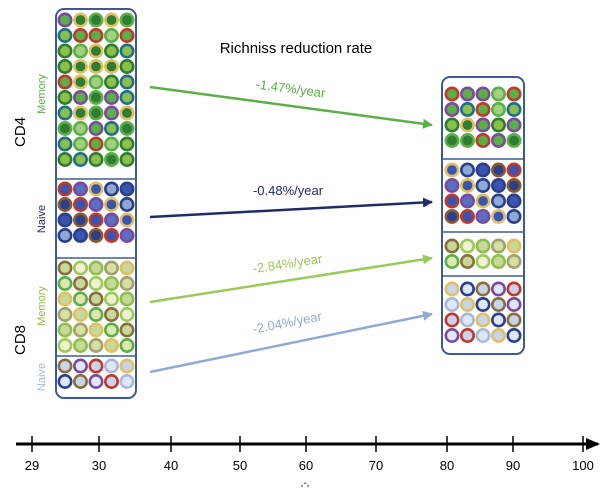 This screenshot has width=606, height=491. What do you see at coordinates (309, 454) in the screenshot?
I see `axis-ticks: 29 30 40 50 60 70 80 90 100` at bounding box center [309, 454].